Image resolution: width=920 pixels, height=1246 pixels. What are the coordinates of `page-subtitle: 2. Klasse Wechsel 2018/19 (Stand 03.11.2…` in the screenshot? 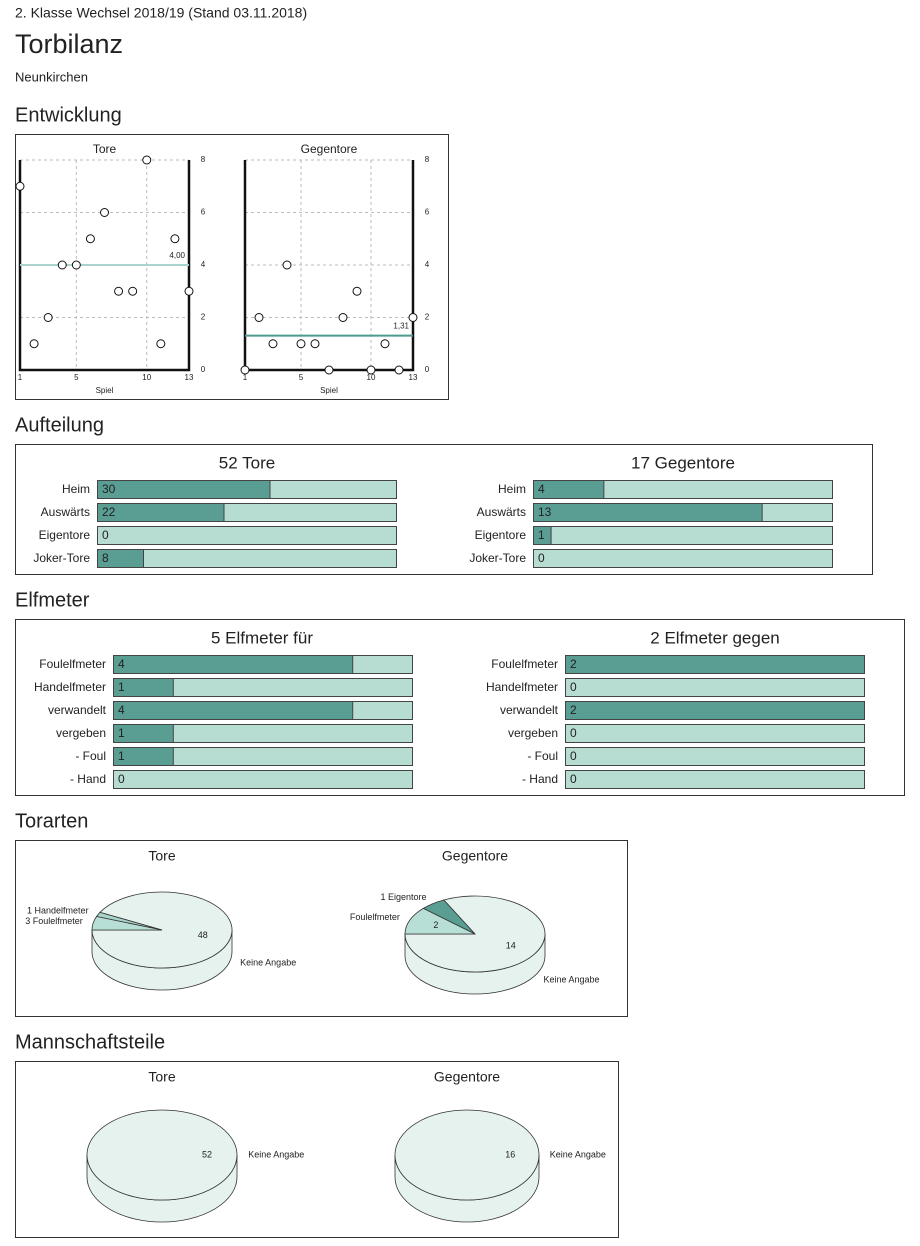 It's located at (161, 13).